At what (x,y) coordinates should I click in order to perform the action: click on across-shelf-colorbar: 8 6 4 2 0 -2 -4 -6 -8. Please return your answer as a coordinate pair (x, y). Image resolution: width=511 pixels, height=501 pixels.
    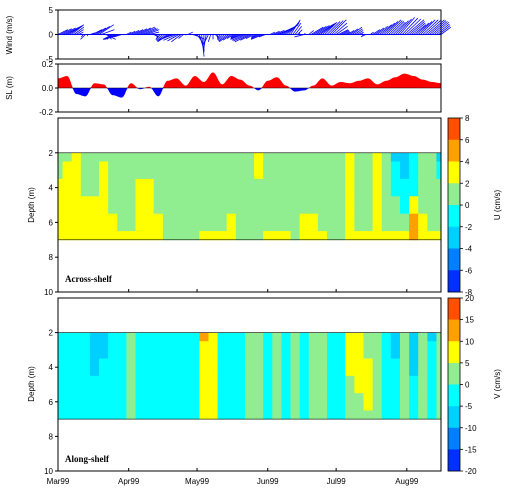
    Looking at the image, I should click on (460, 205).